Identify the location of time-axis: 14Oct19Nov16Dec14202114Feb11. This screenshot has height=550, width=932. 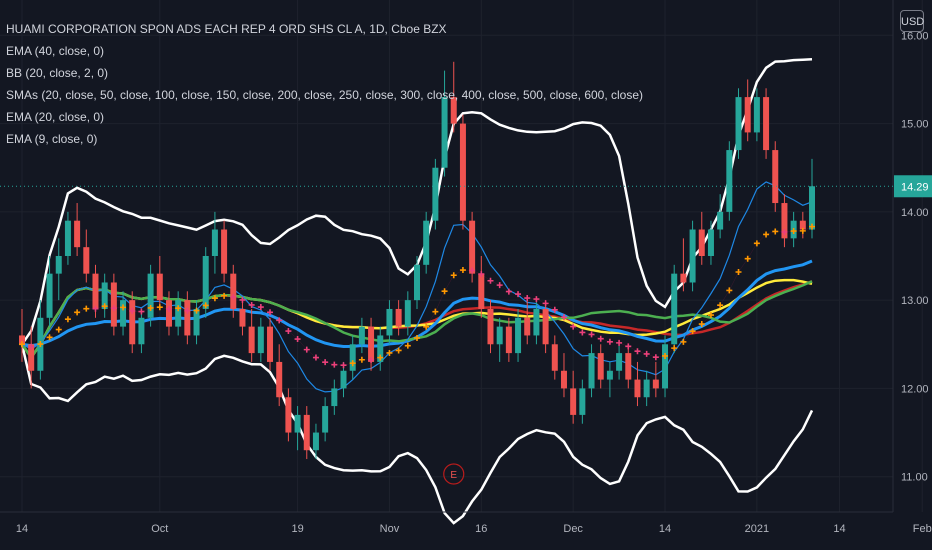
(466, 523).